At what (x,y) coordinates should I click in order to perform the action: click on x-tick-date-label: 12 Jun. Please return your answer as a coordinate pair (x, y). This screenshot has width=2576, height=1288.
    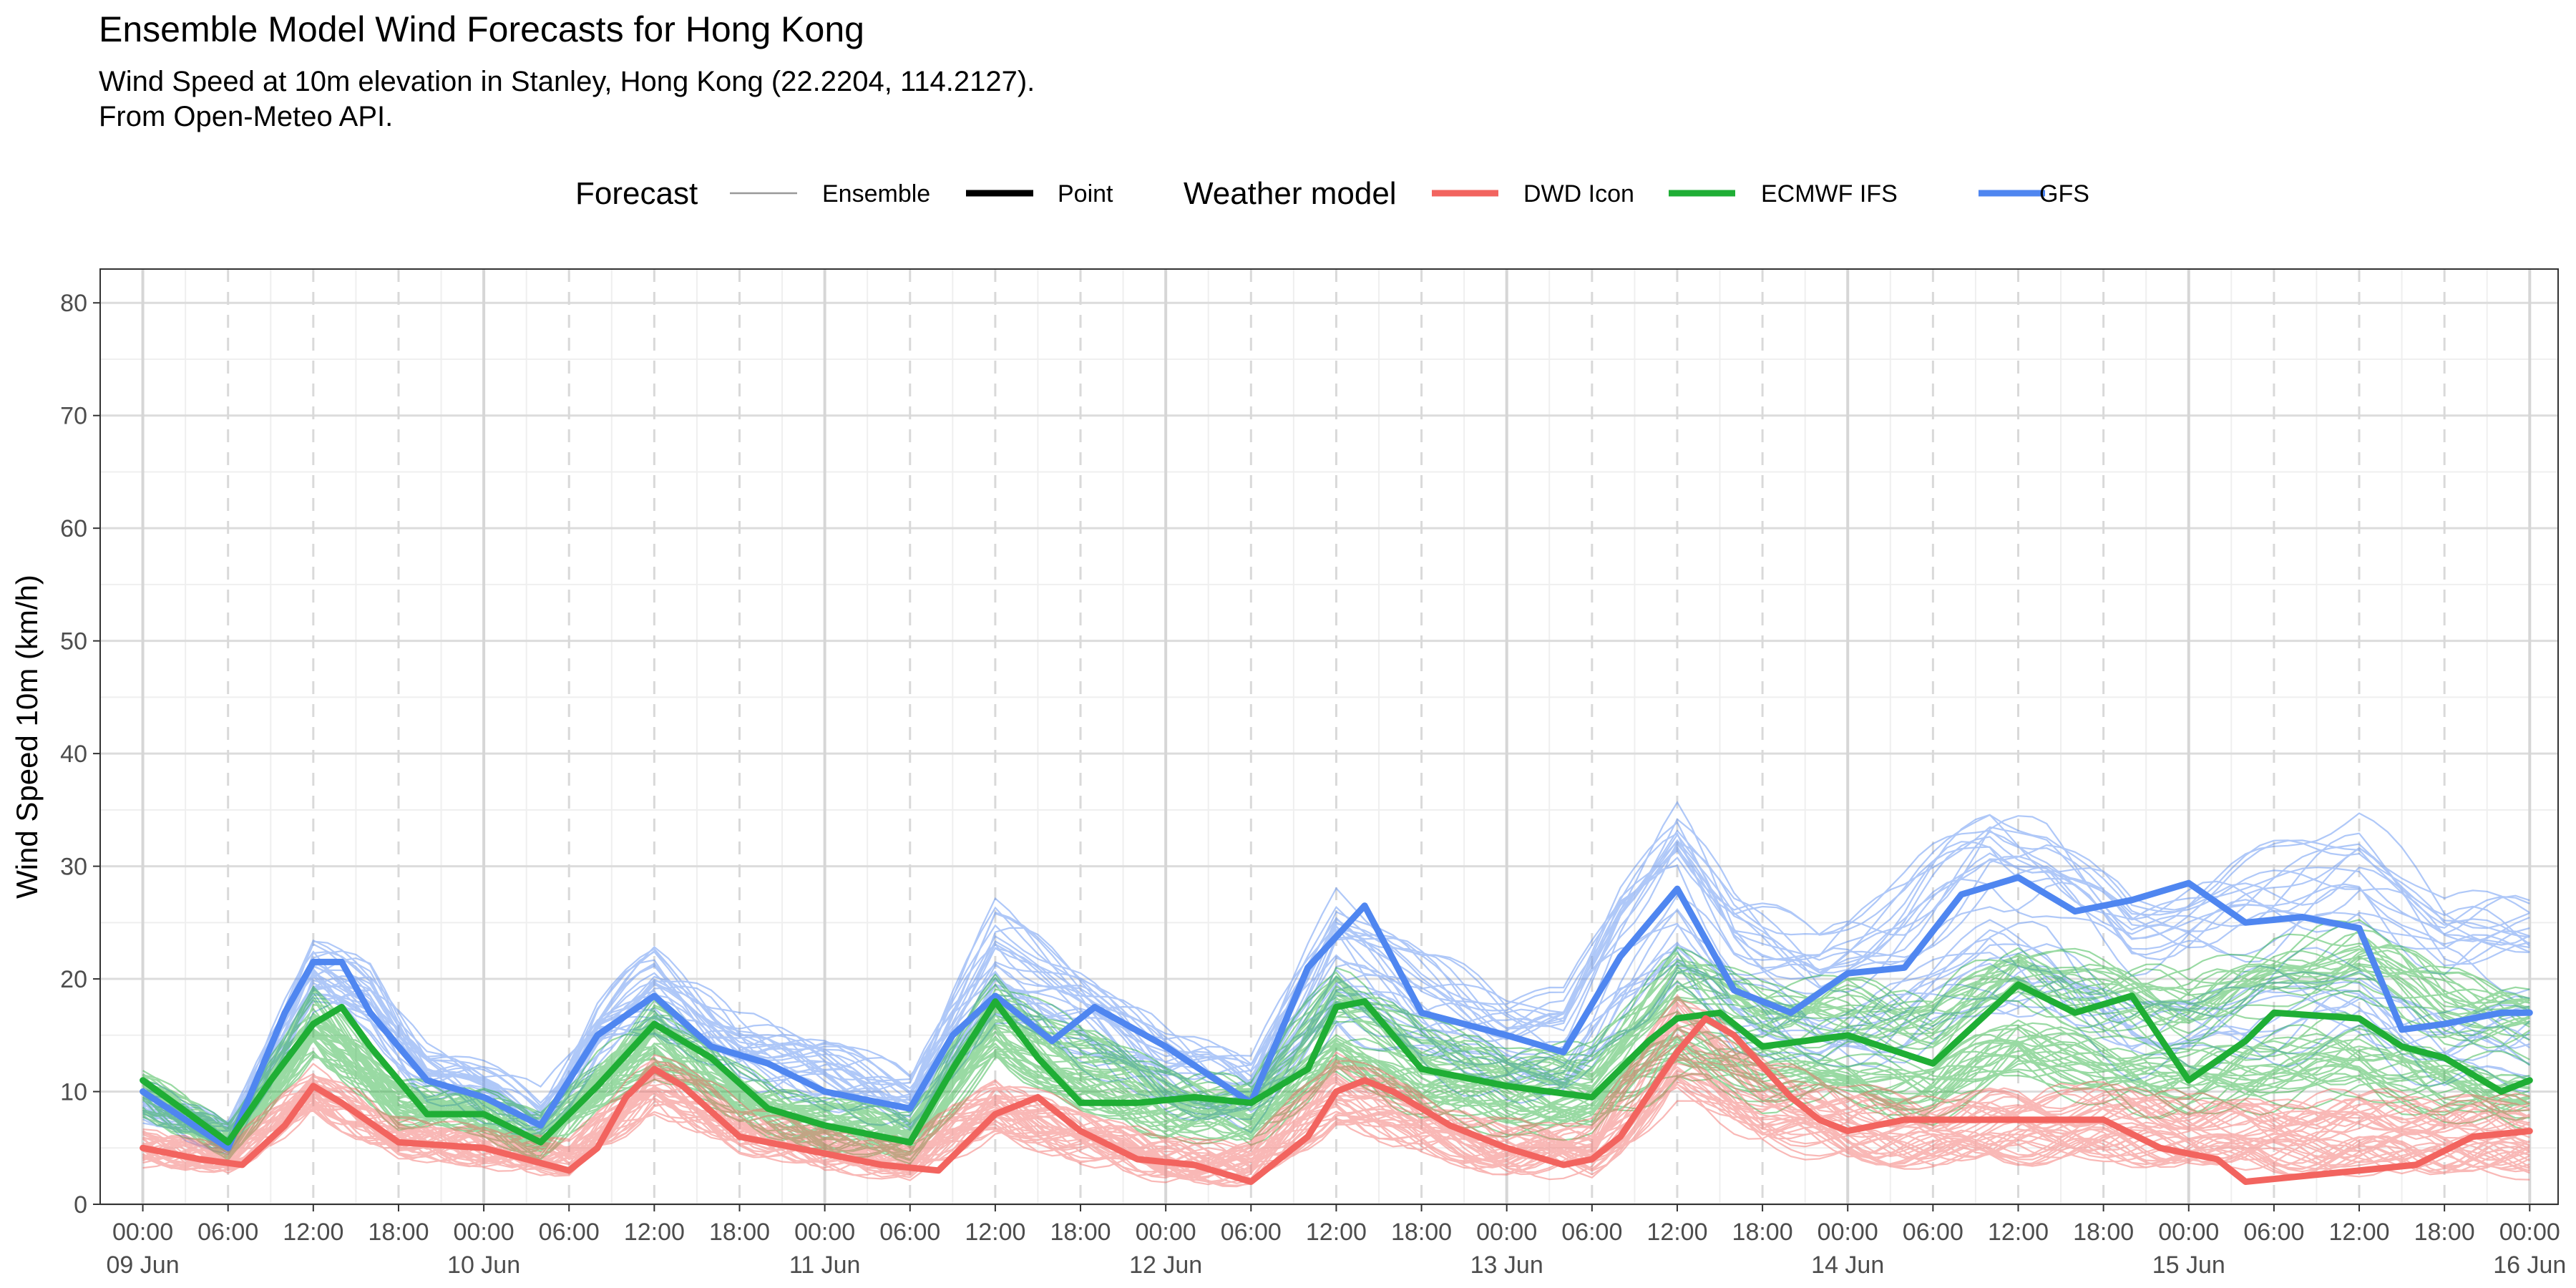
    Looking at the image, I should click on (1165, 1265).